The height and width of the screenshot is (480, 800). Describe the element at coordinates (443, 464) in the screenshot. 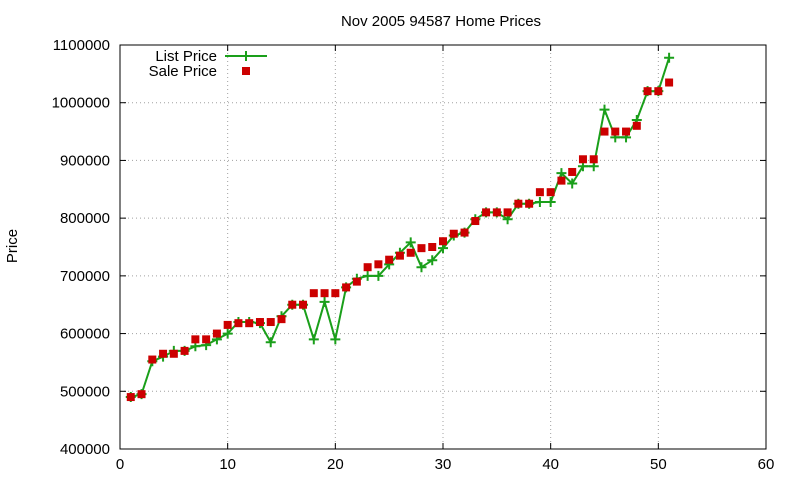

I see `x-tick-label: 30` at that location.